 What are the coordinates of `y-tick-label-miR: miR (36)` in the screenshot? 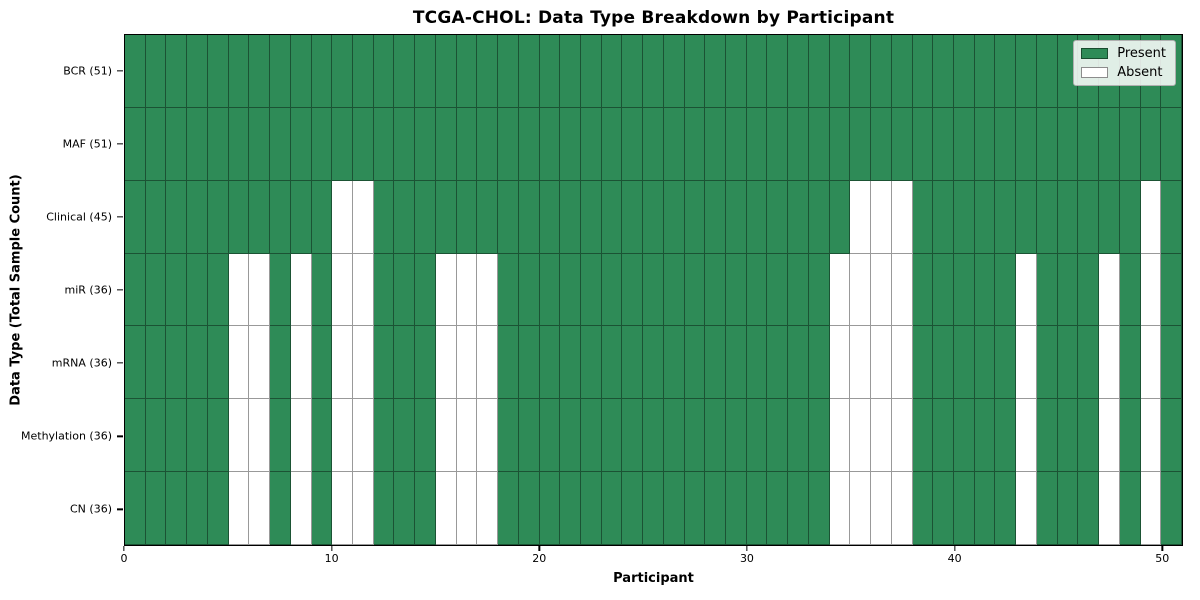 It's located at (88, 290).